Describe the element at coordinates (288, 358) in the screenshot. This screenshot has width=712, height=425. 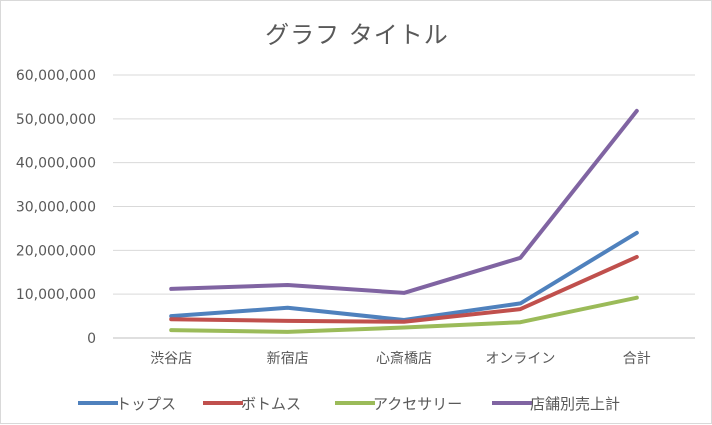
I see `x-tick-label: 新宿店` at that location.